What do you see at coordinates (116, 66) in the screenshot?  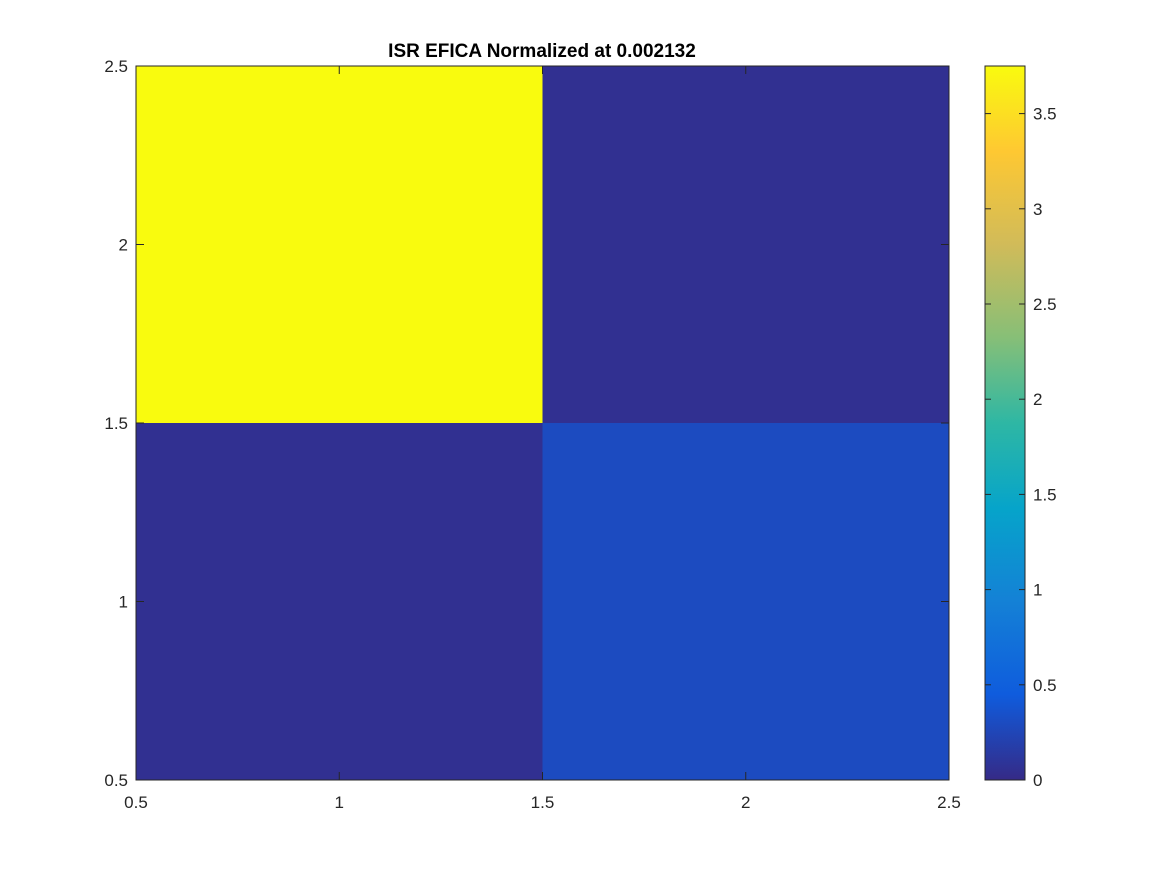 I see `y-tick-label: 2.5` at bounding box center [116, 66].